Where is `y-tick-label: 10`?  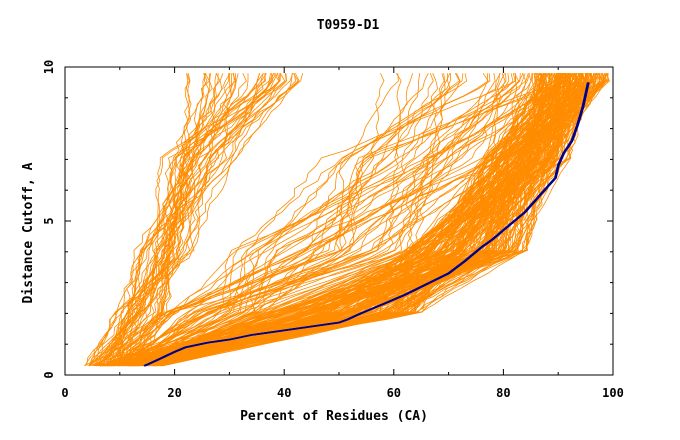
y-tick-label: 10 is located at coordinates (49, 67).